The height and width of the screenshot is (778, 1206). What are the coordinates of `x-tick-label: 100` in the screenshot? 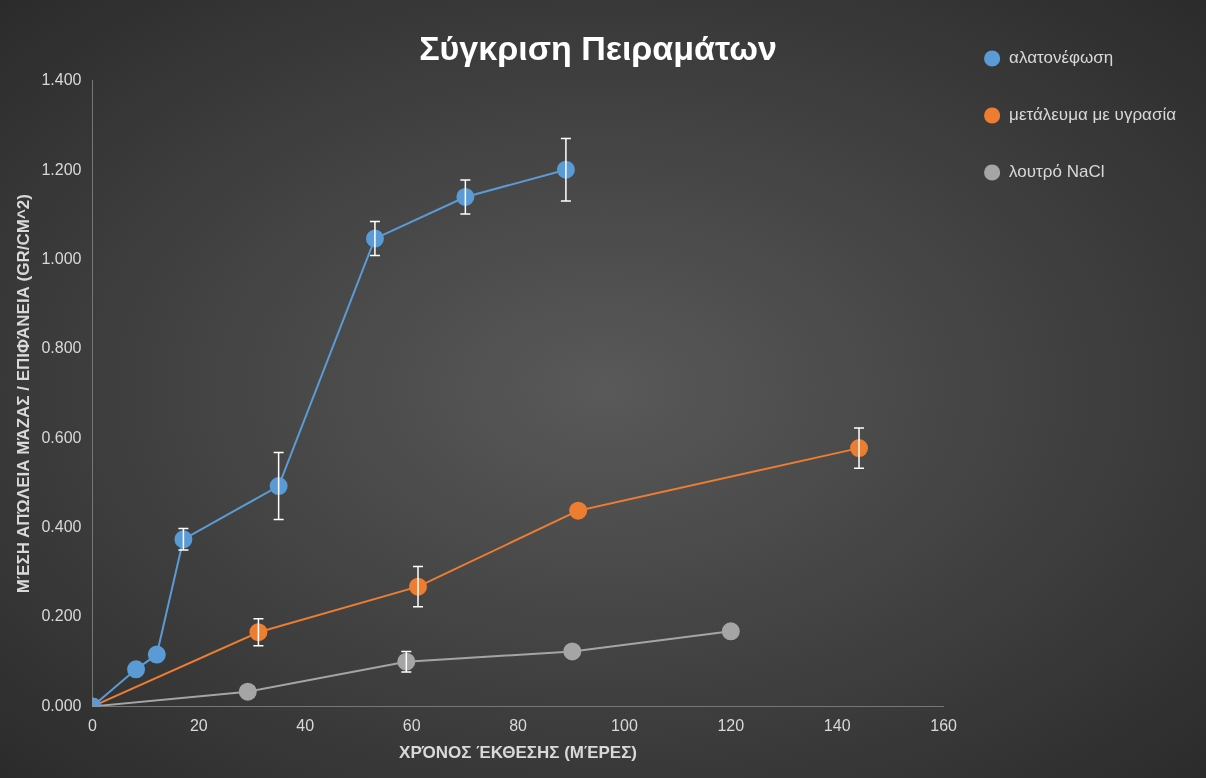 It's located at (624, 726).